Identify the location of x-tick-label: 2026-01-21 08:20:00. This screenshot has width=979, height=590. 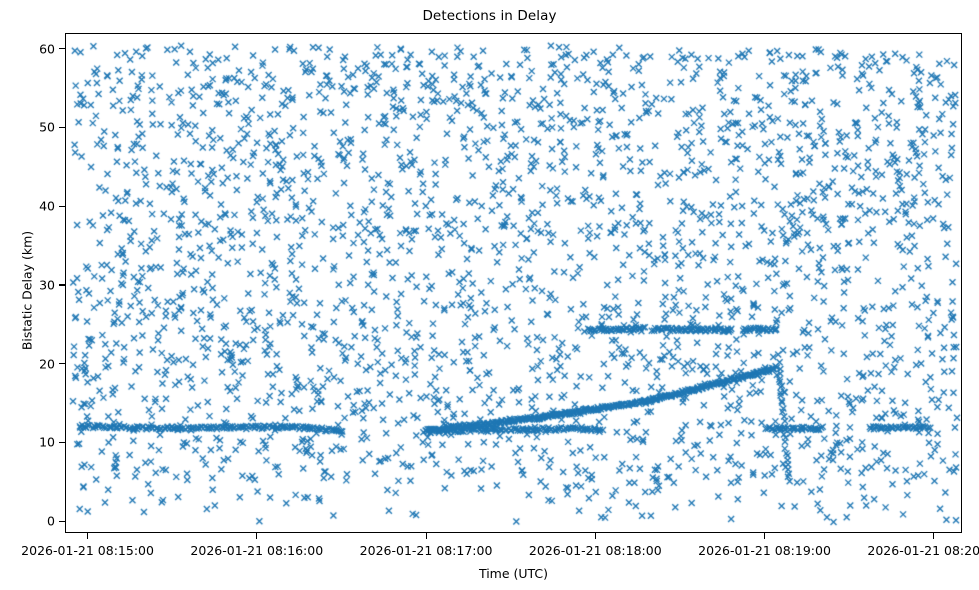
(923, 550).